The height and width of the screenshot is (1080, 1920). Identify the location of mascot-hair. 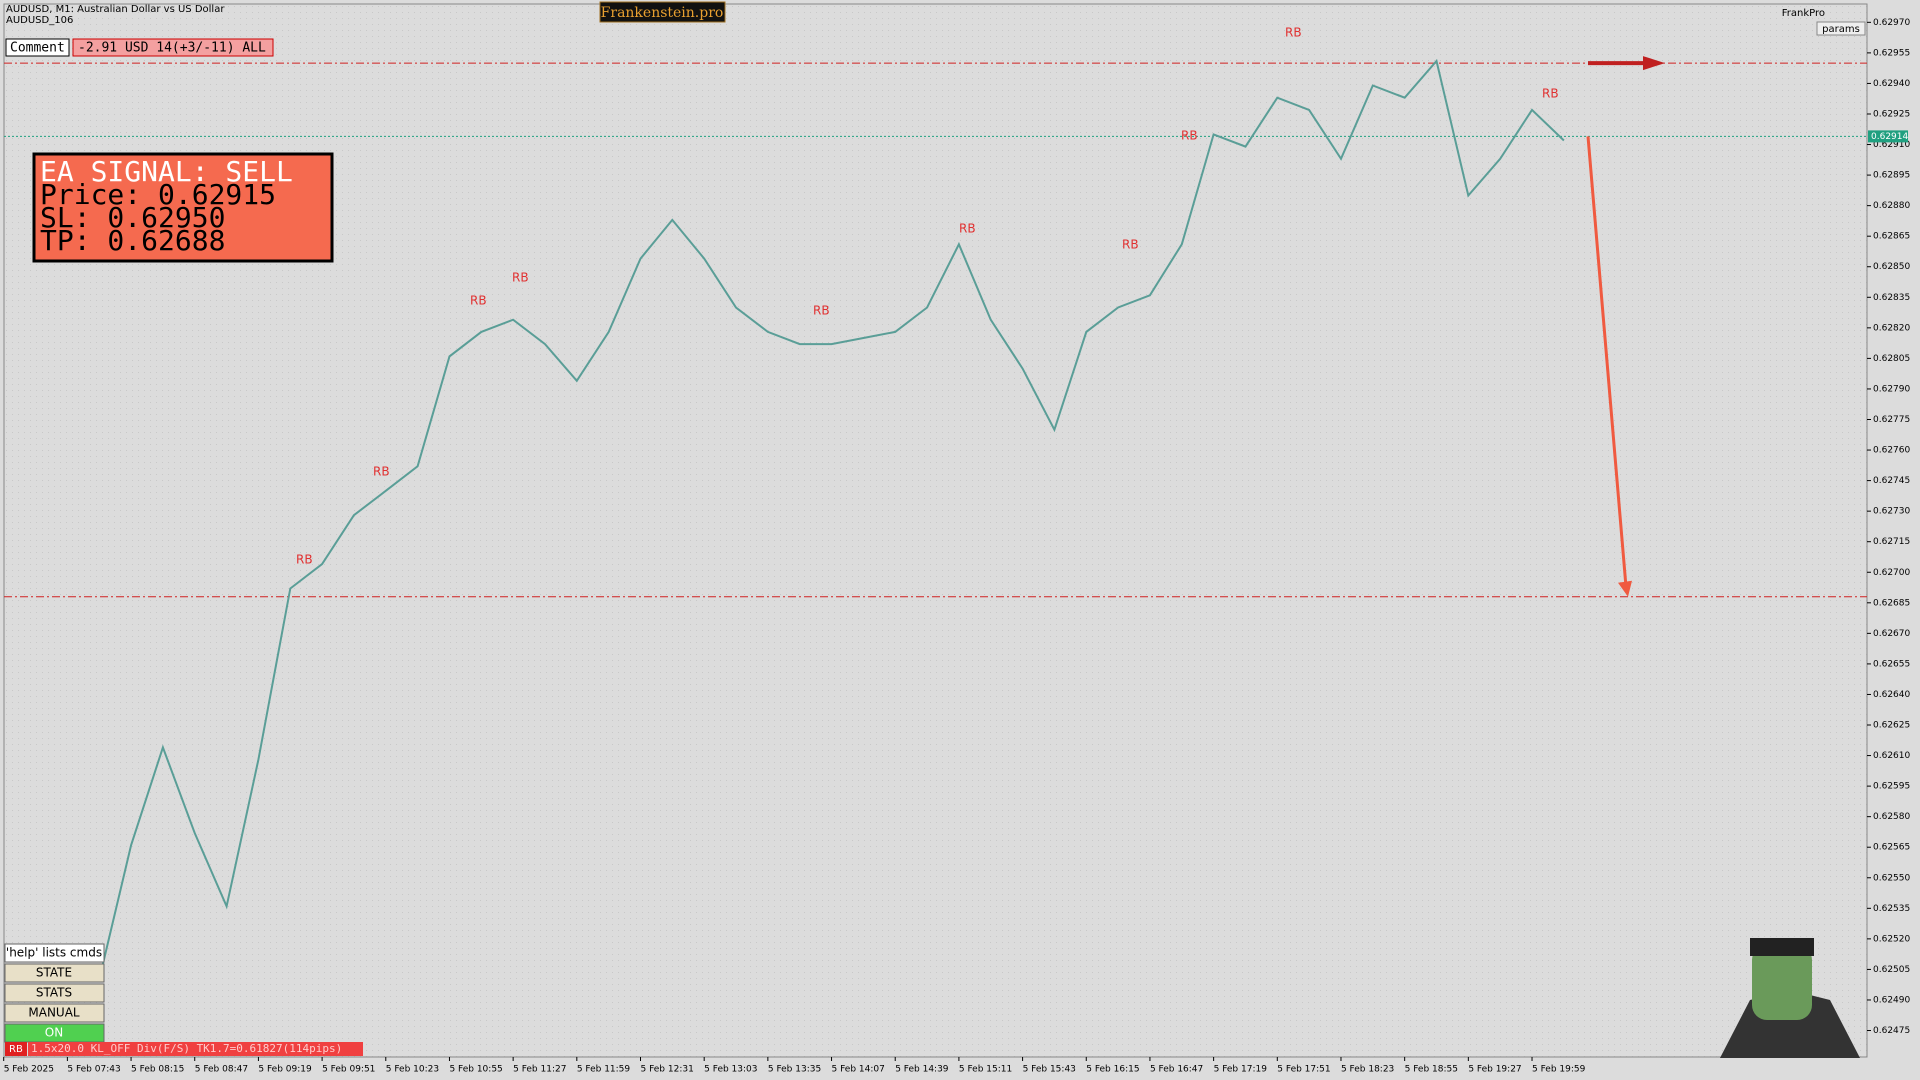
(1782, 947).